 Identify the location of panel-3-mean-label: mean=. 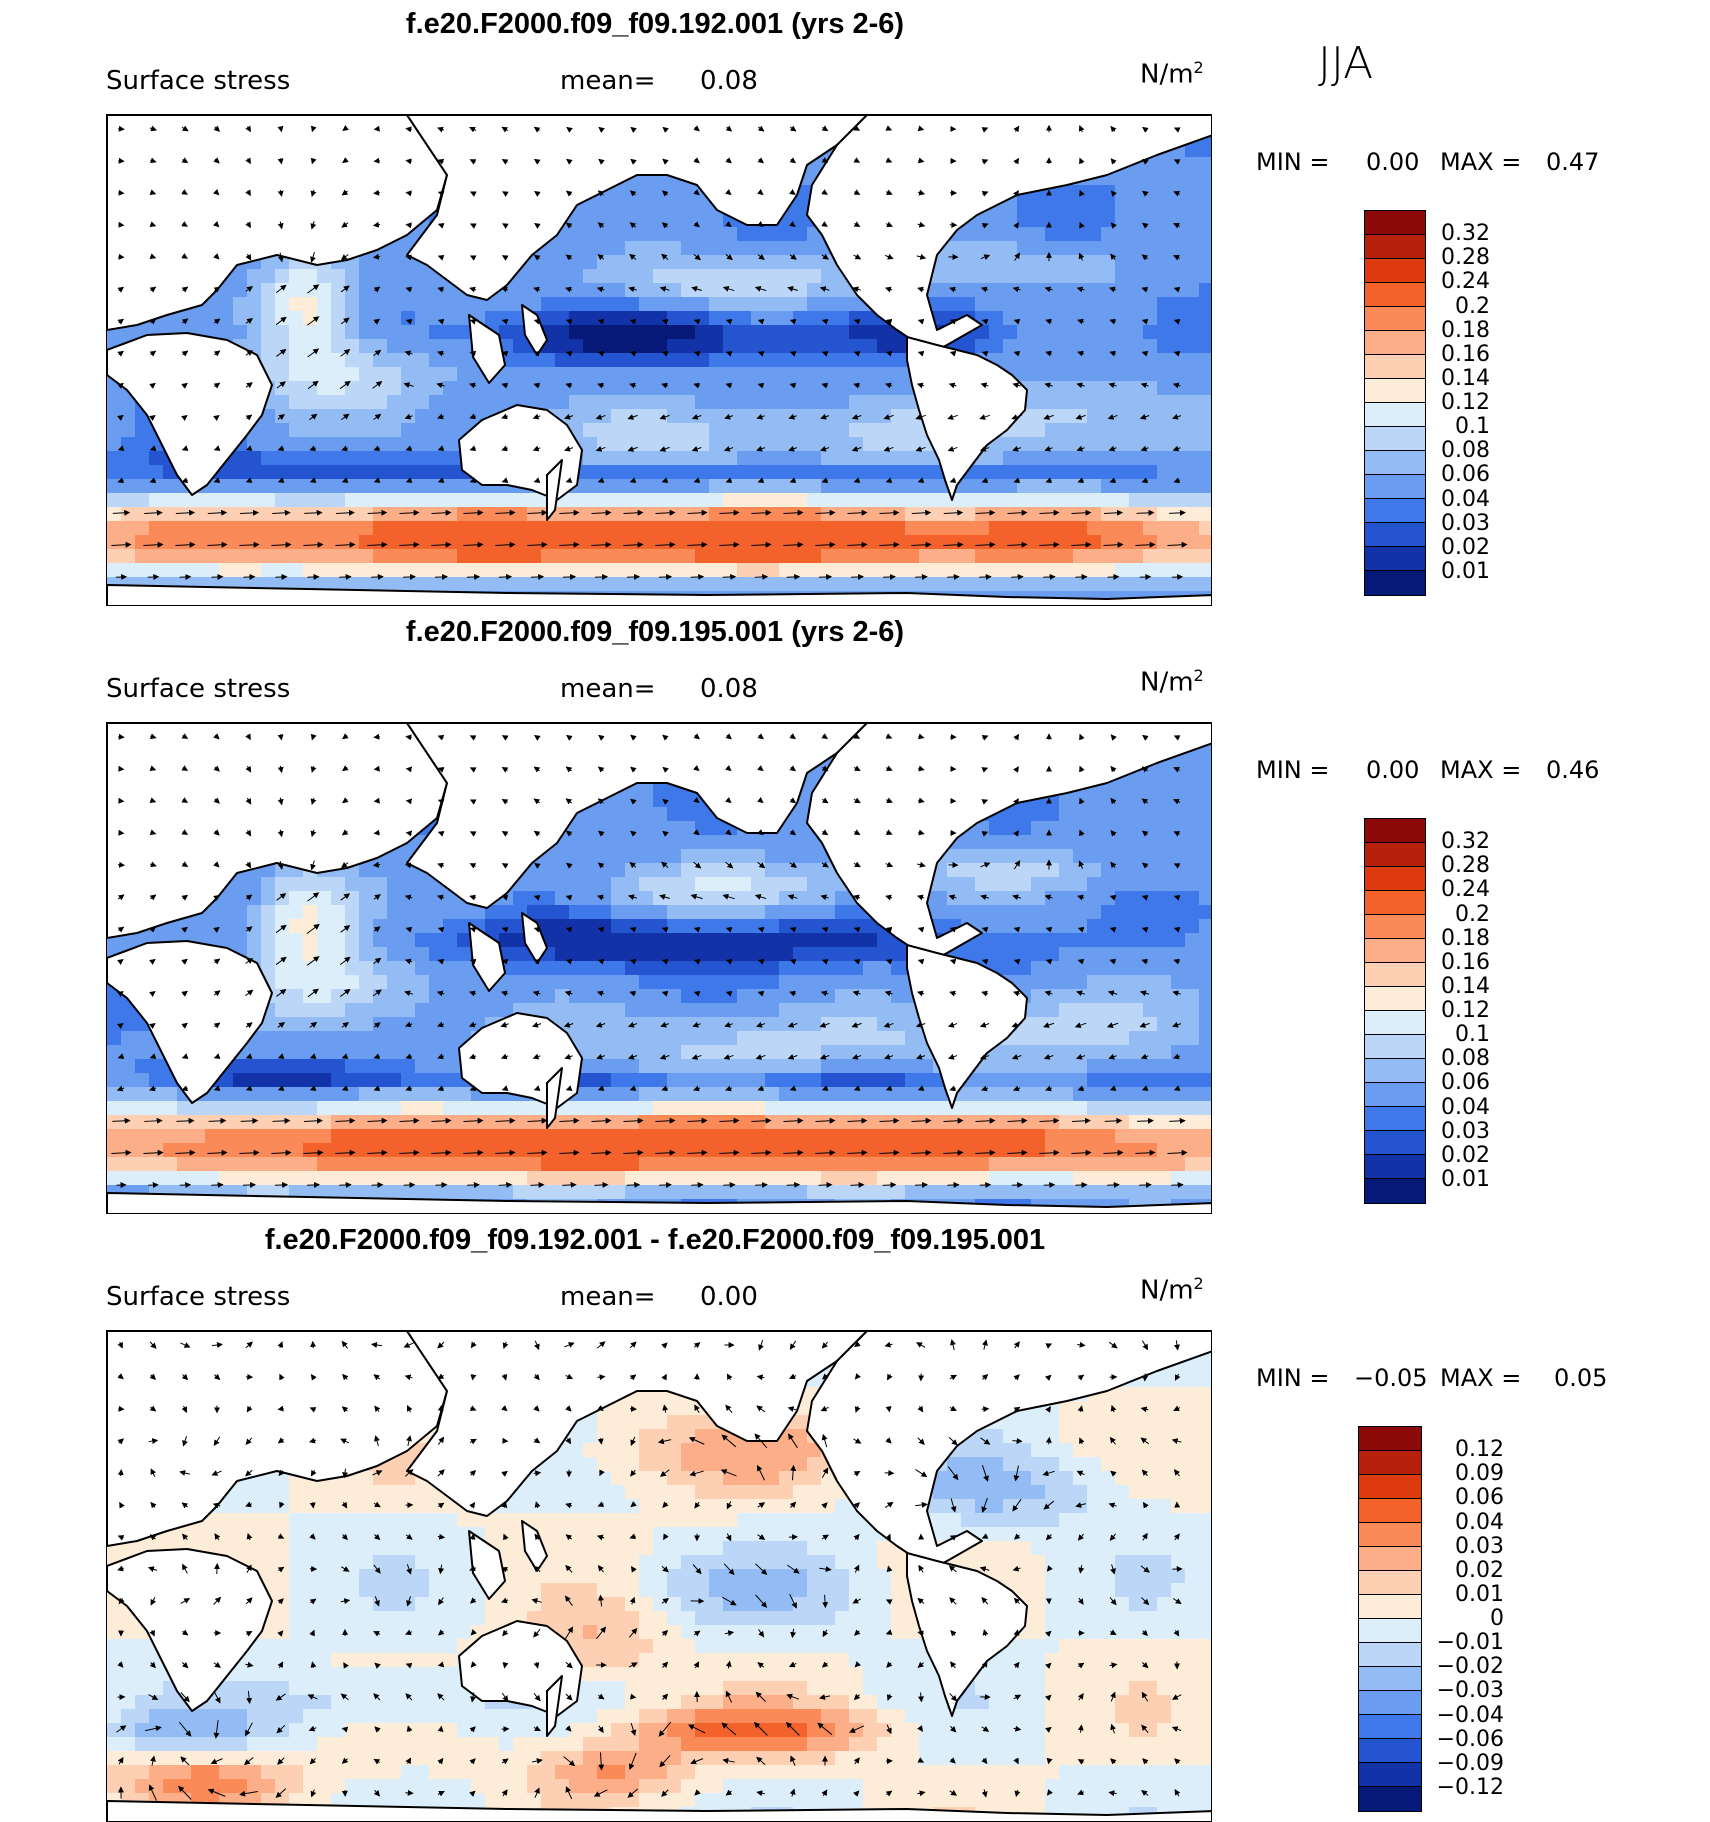
(608, 1297).